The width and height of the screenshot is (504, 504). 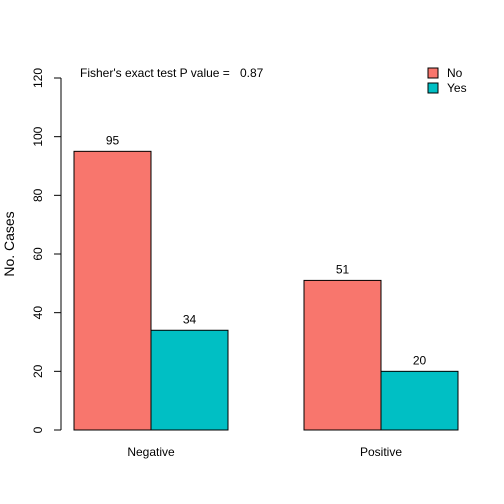 What do you see at coordinates (190, 319) in the screenshot?
I see `data-label-negative-yes: 34` at bounding box center [190, 319].